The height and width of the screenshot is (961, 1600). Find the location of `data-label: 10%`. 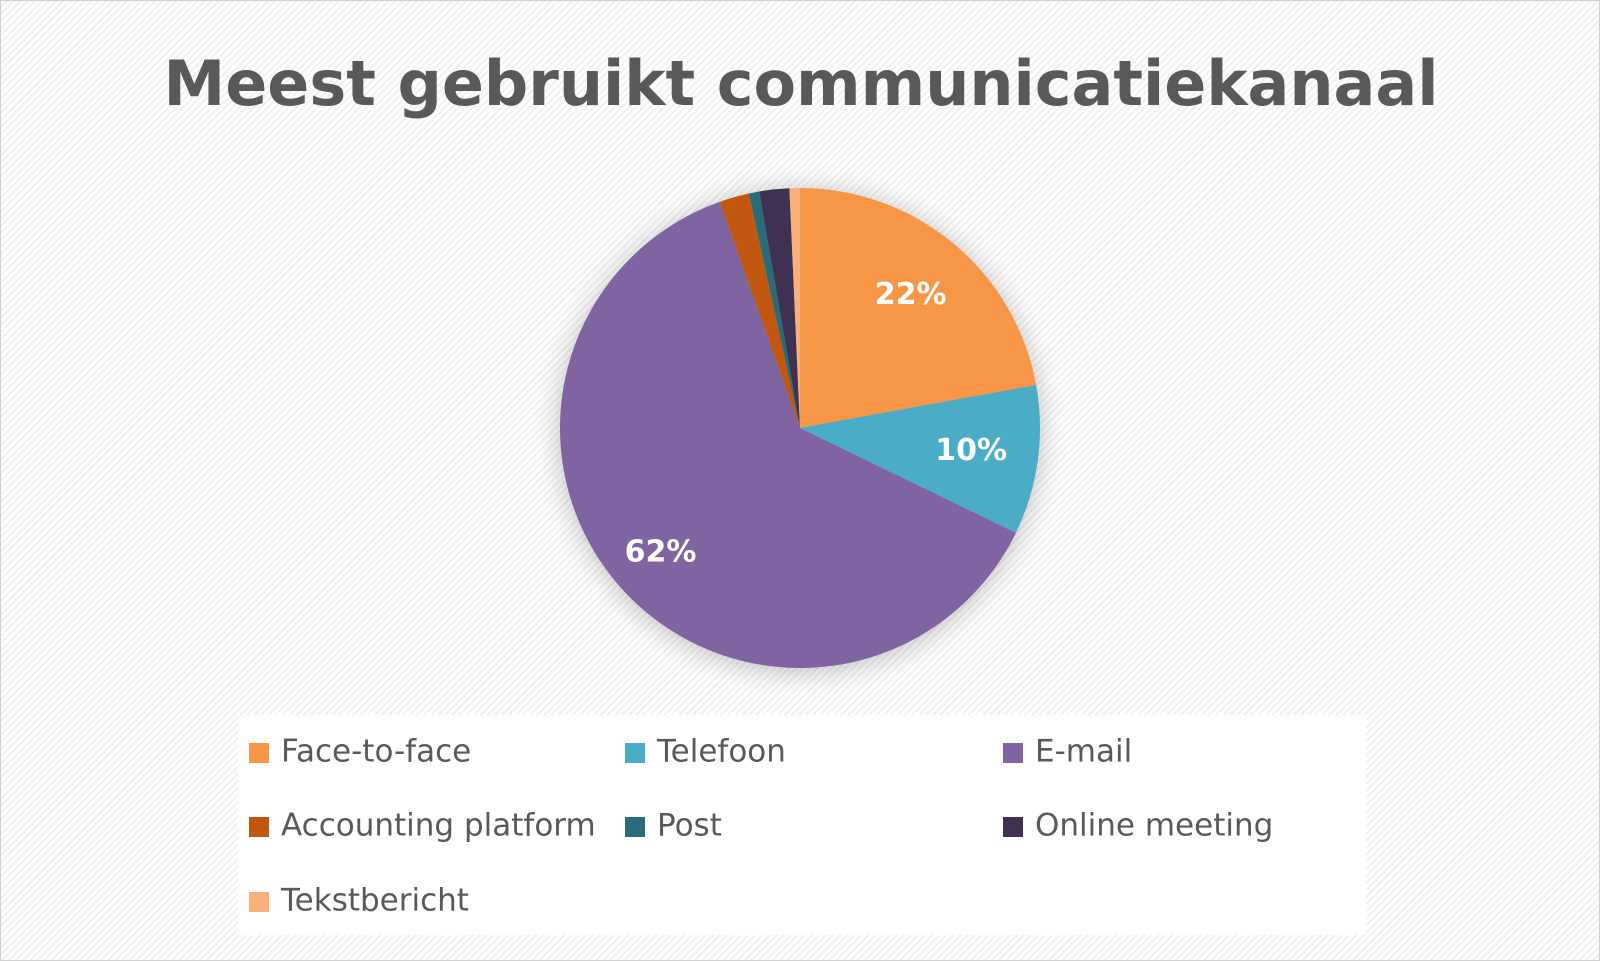

data-label: 10% is located at coordinates (971, 450).